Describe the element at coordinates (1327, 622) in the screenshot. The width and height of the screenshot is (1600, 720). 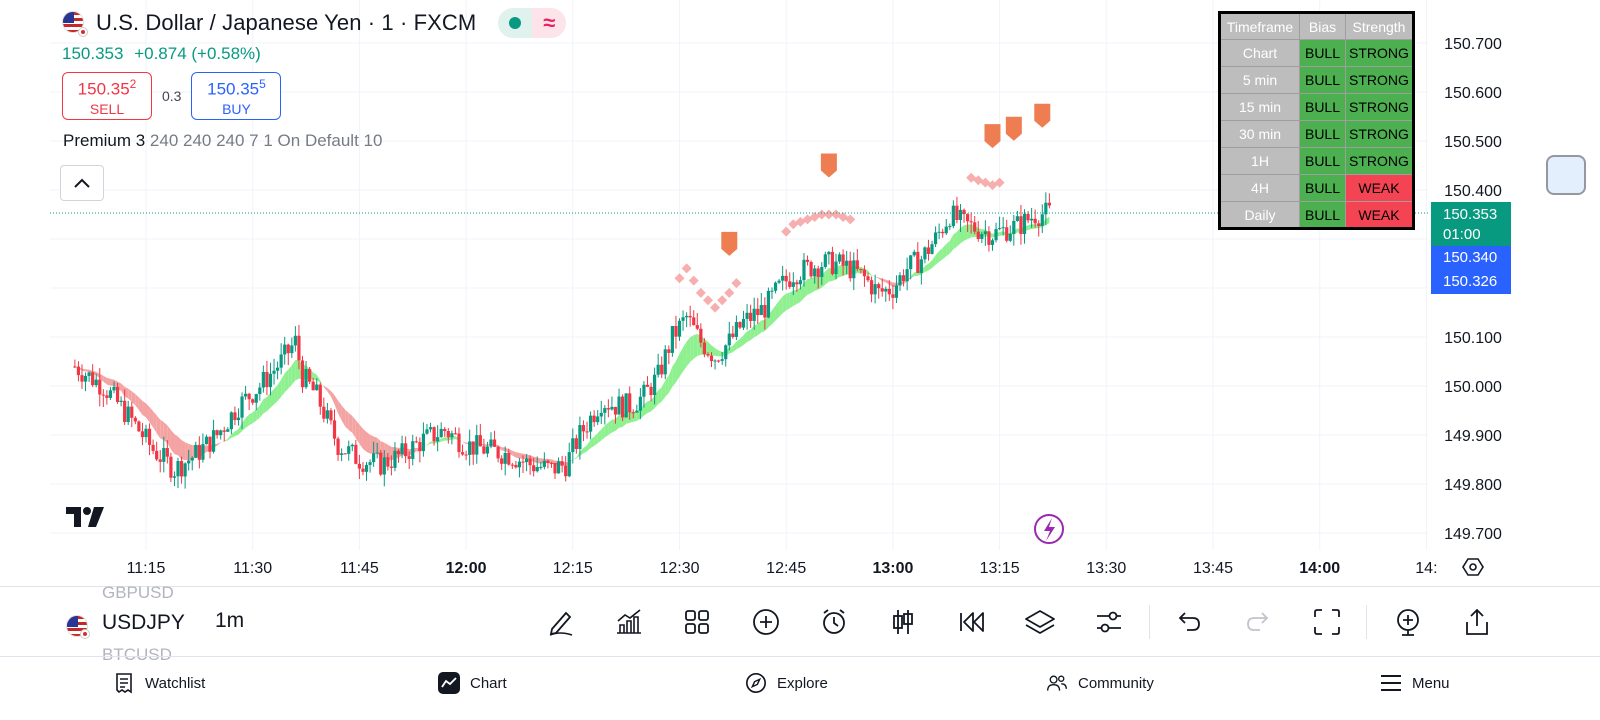
I see `fullscreen-icon` at that location.